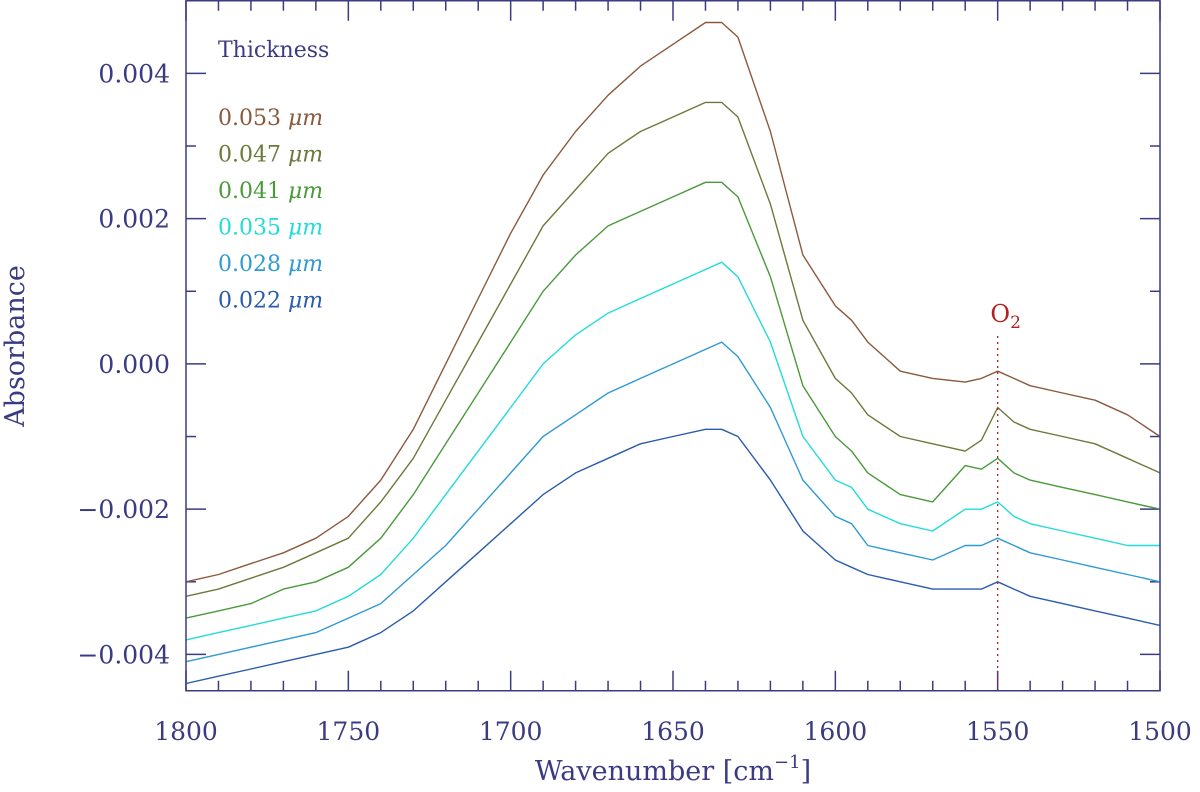 The image size is (1200, 792). I want to click on y-tick-label: 0.004, so click(134, 73).